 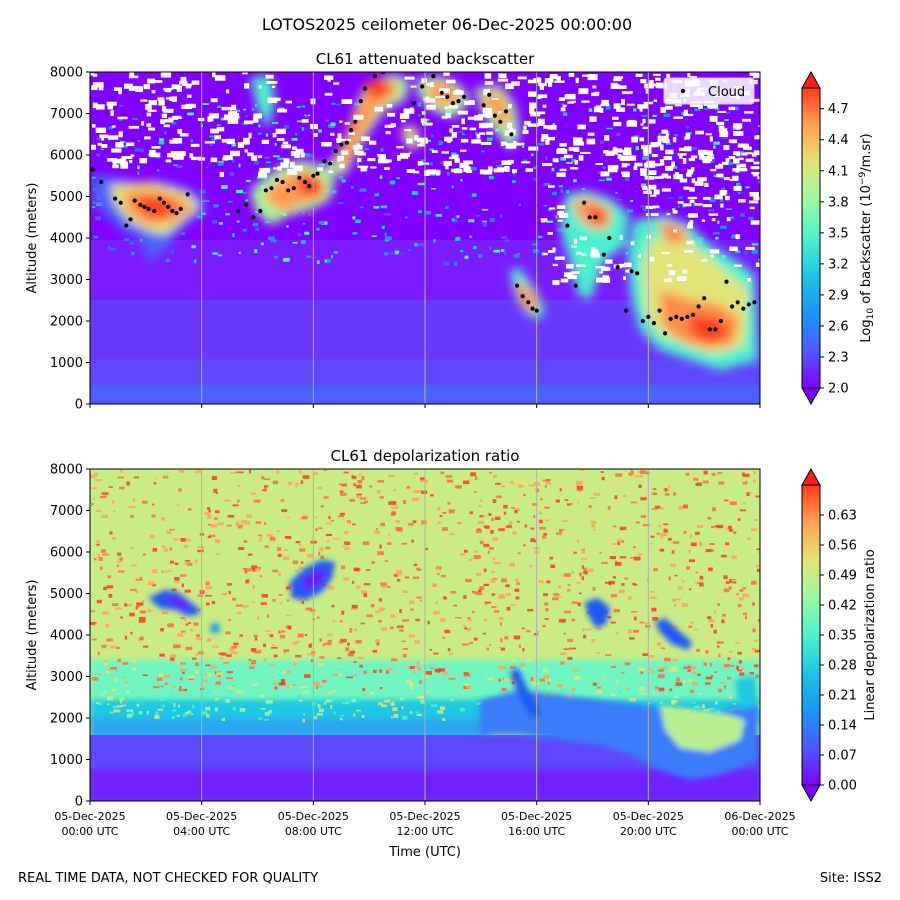 What do you see at coordinates (842, 786) in the screenshot?
I see `colorbar-tick-label: 0.00` at bounding box center [842, 786].